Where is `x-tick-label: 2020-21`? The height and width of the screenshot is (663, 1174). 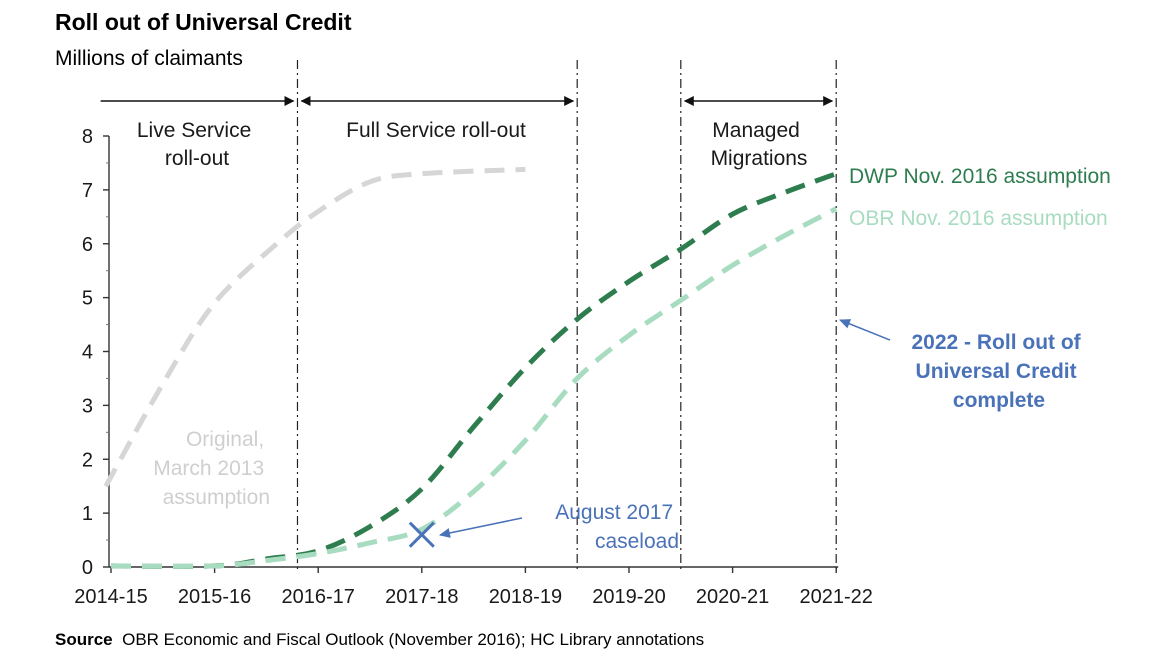
x-tick-label: 2020-21 is located at coordinates (732, 597).